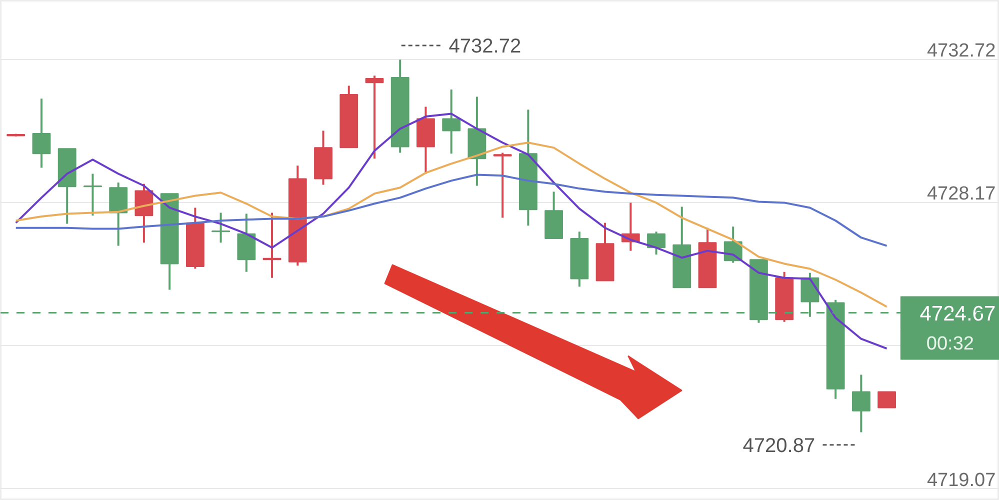 This screenshot has height=500, width=999. What do you see at coordinates (950, 344) in the screenshot?
I see `text: 00:32` at bounding box center [950, 344].